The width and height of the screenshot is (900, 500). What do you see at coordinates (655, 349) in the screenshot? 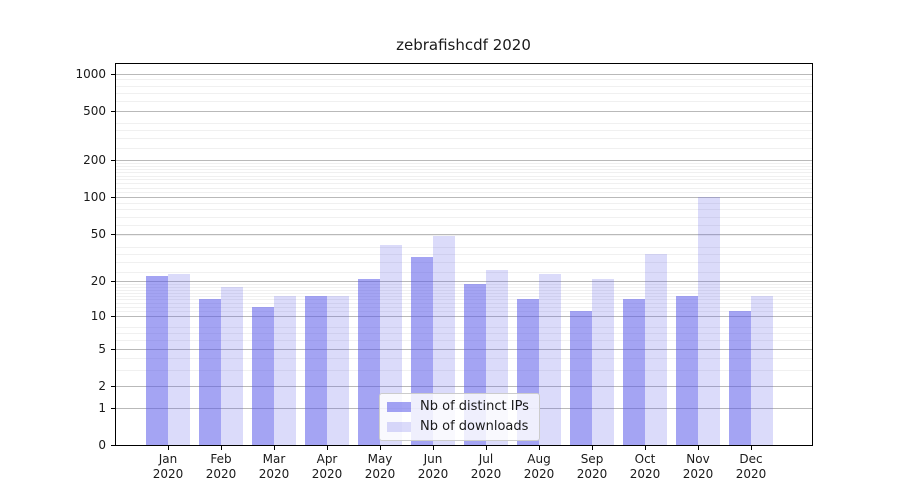
I see `bar-downloads-oct` at bounding box center [655, 349].